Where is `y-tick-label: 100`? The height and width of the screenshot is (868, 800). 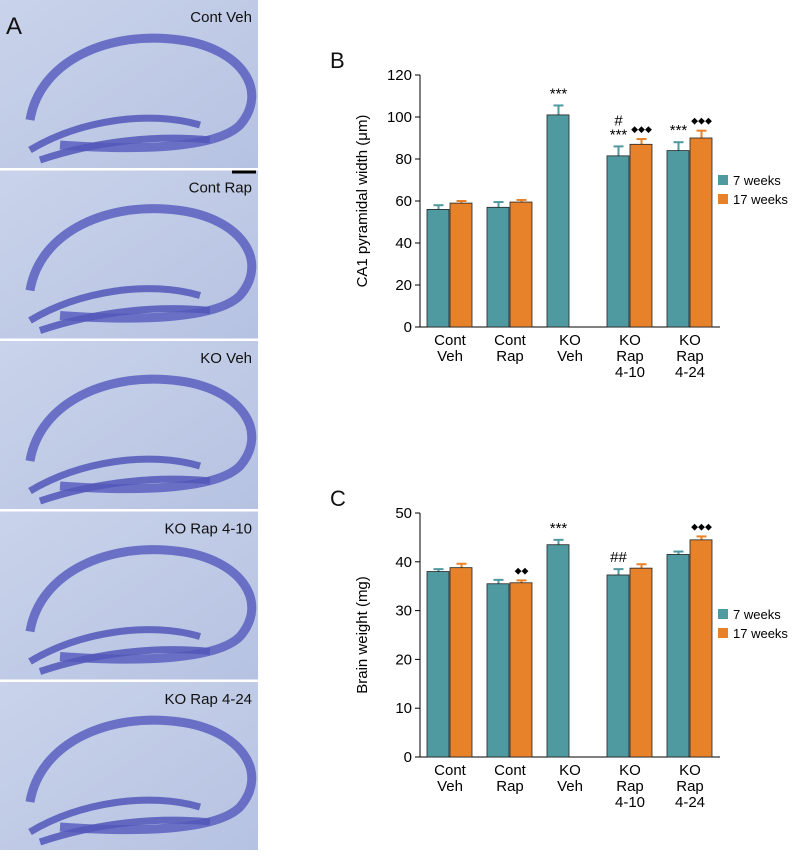 y-tick-label: 100 is located at coordinates (399, 117).